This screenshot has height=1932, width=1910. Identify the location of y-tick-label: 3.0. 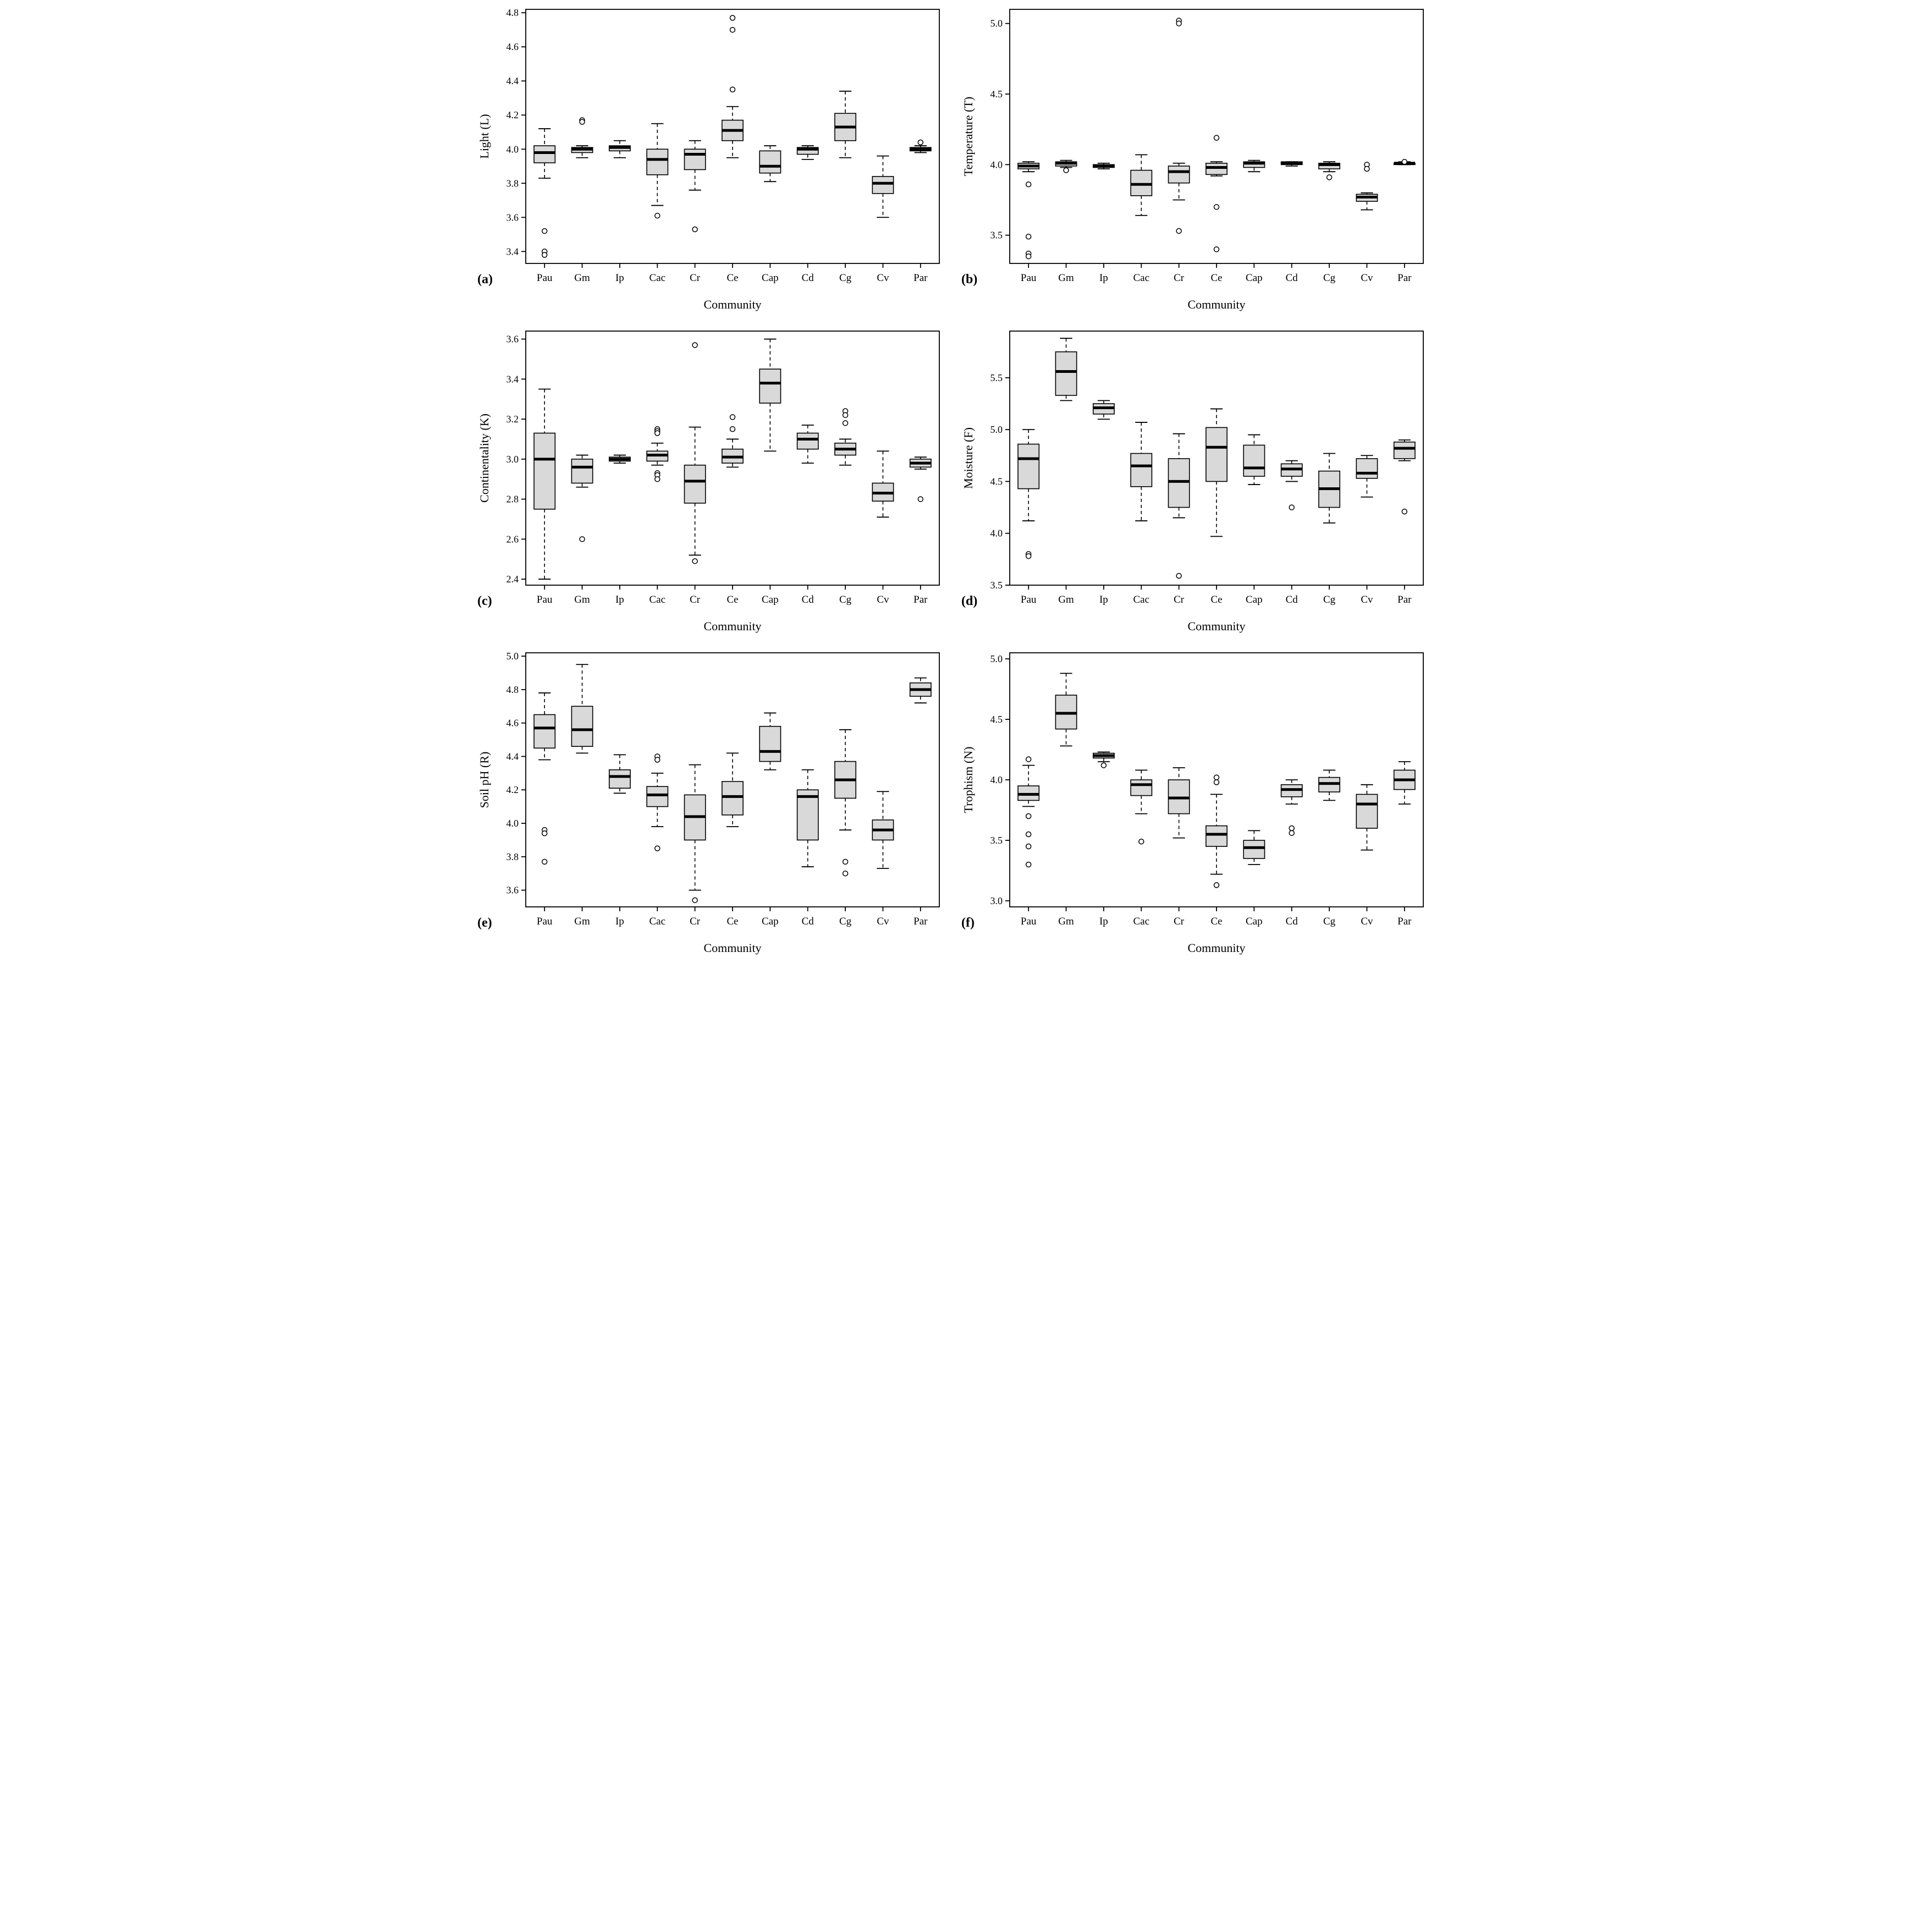
(996, 900).